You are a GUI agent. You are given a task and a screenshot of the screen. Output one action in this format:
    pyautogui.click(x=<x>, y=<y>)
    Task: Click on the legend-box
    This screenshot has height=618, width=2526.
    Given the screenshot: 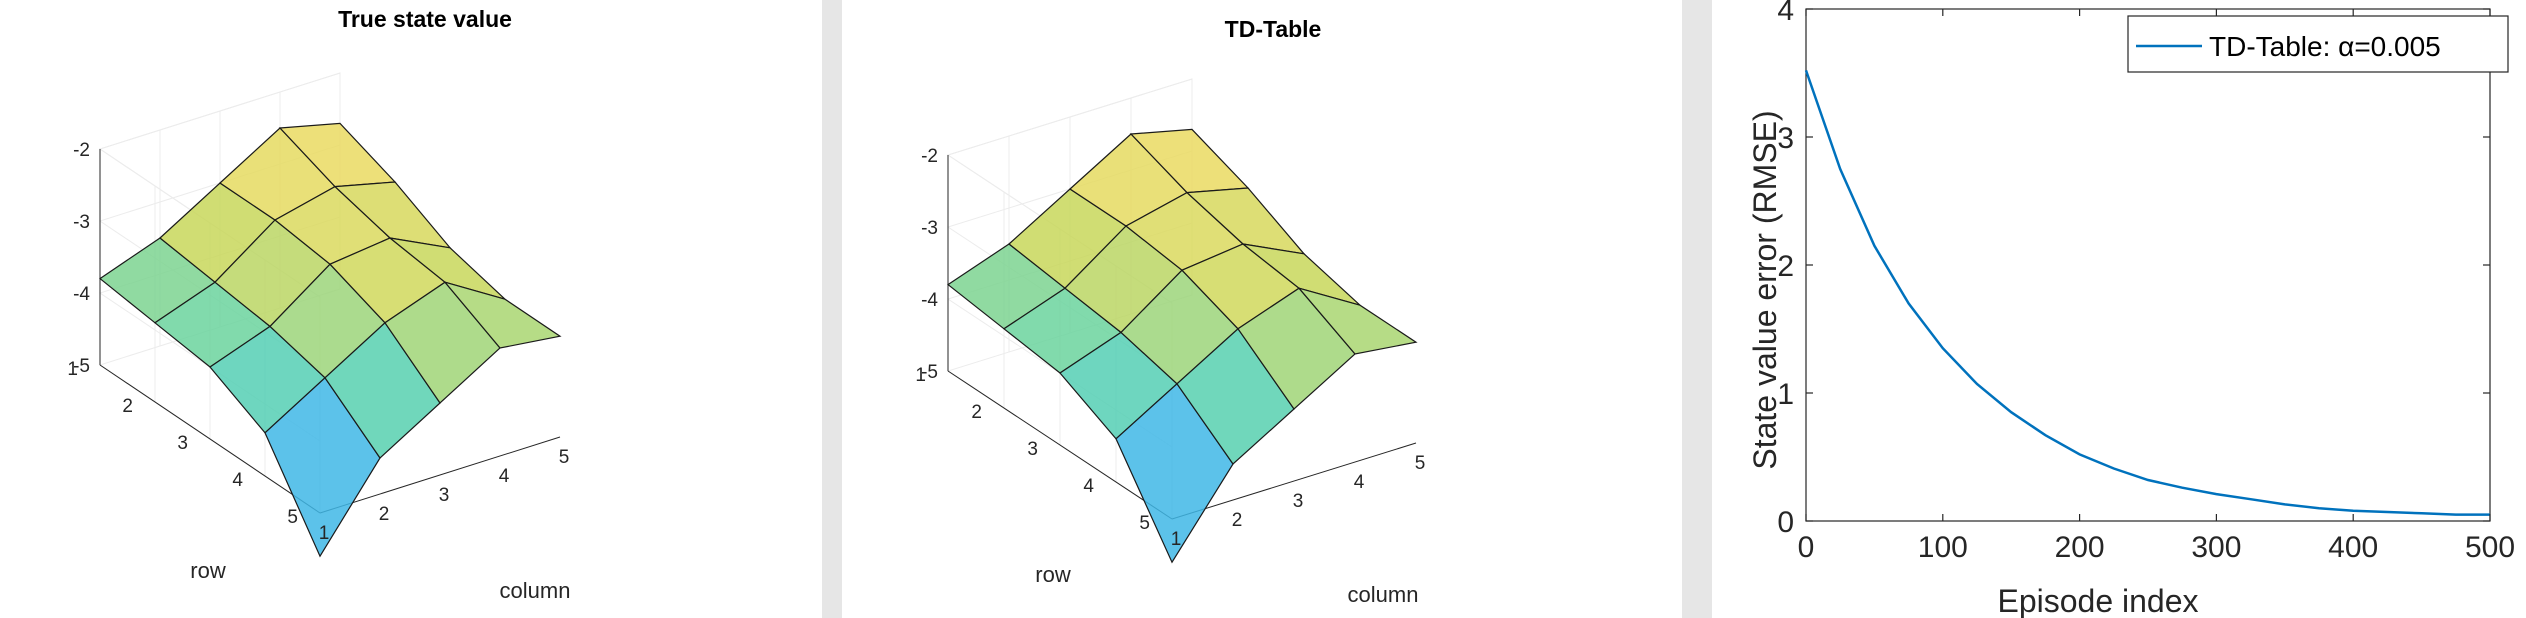 What is the action you would take?
    pyautogui.click(x=2318, y=44)
    